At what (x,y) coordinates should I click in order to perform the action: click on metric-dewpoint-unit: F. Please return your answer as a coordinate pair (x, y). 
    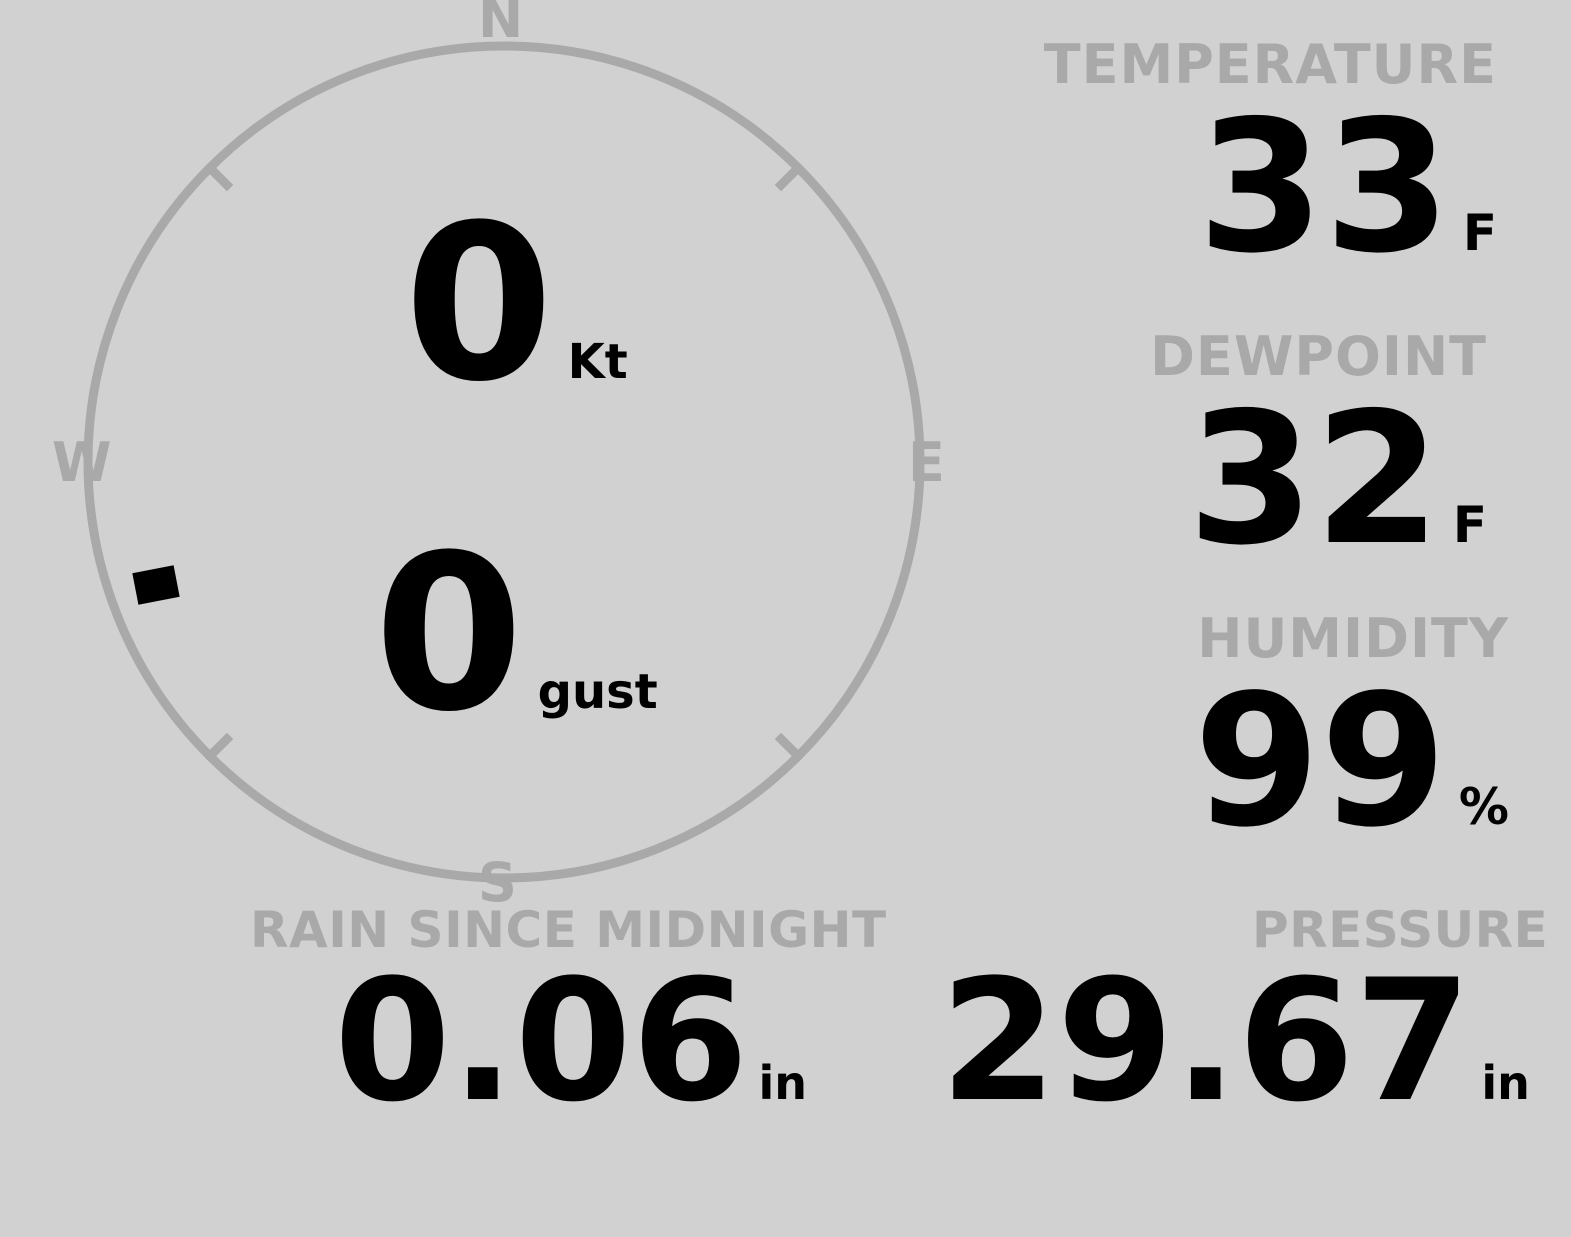
    Looking at the image, I should click on (1469, 525).